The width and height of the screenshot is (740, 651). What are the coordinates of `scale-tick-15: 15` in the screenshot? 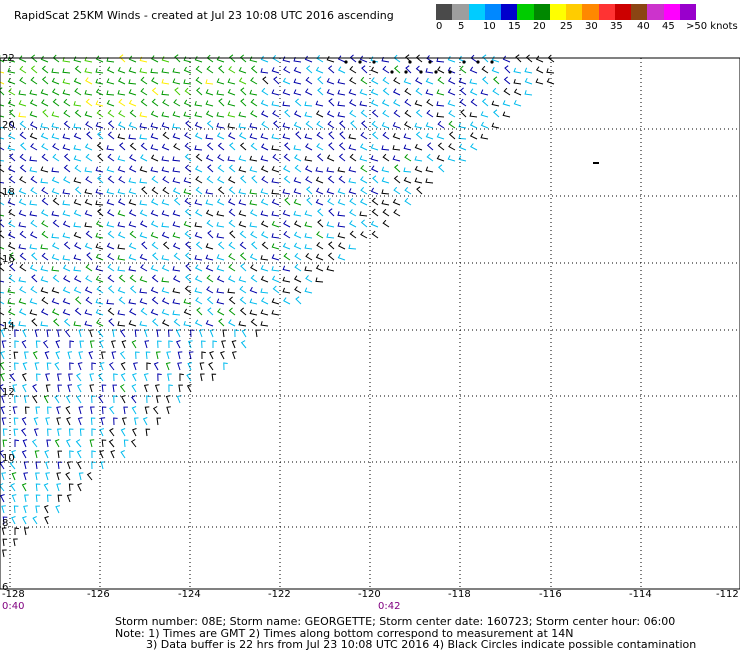 It's located at (514, 26).